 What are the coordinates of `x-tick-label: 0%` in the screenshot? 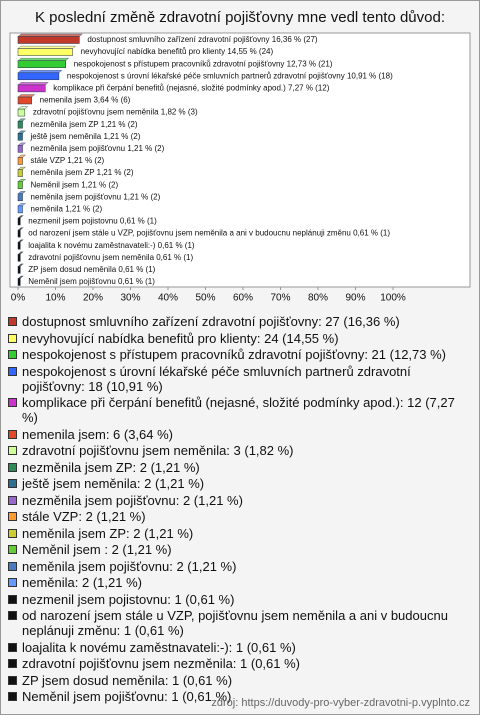 It's located at (18, 298).